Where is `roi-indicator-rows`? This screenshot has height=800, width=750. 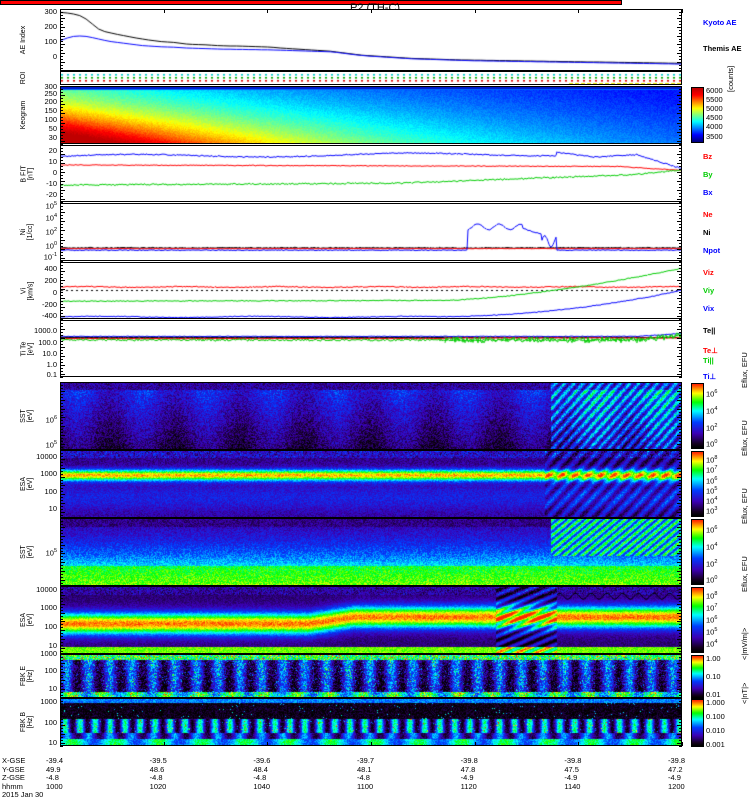 roi-indicator-rows is located at coordinates (371, 78).